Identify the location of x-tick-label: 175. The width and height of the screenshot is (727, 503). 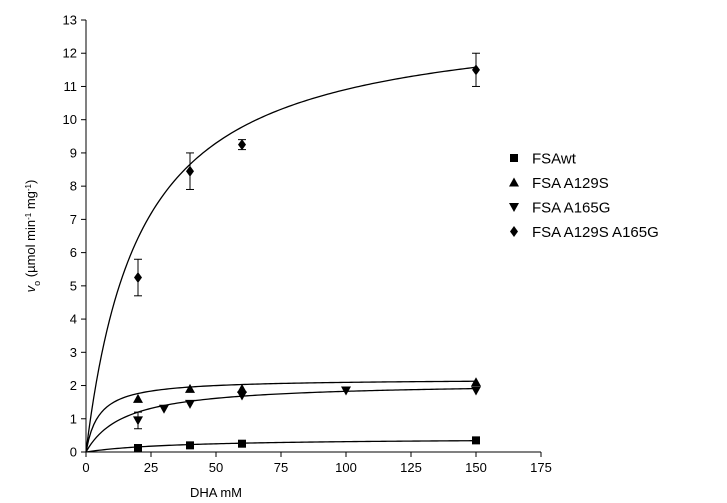
(541, 467).